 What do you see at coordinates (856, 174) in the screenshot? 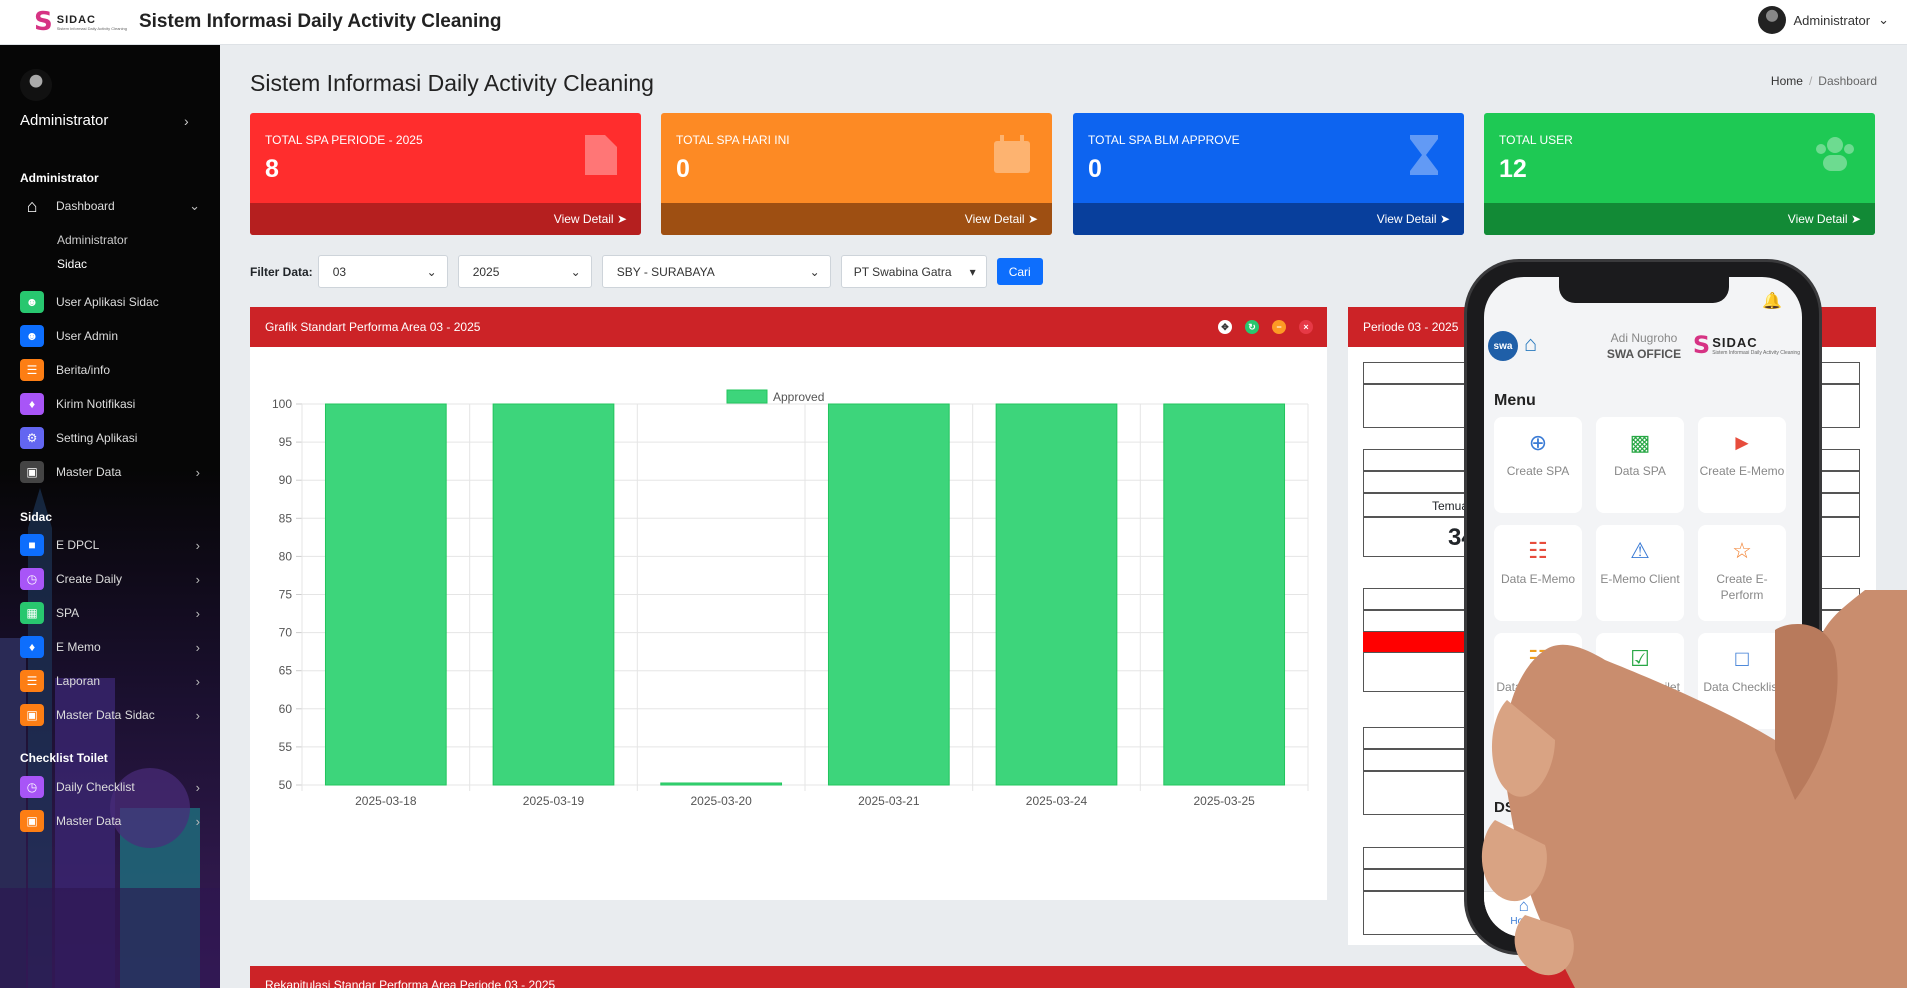
I see `stat-box-1: TOTAL SPA HARI INI 0 View Detail ➤` at bounding box center [856, 174].